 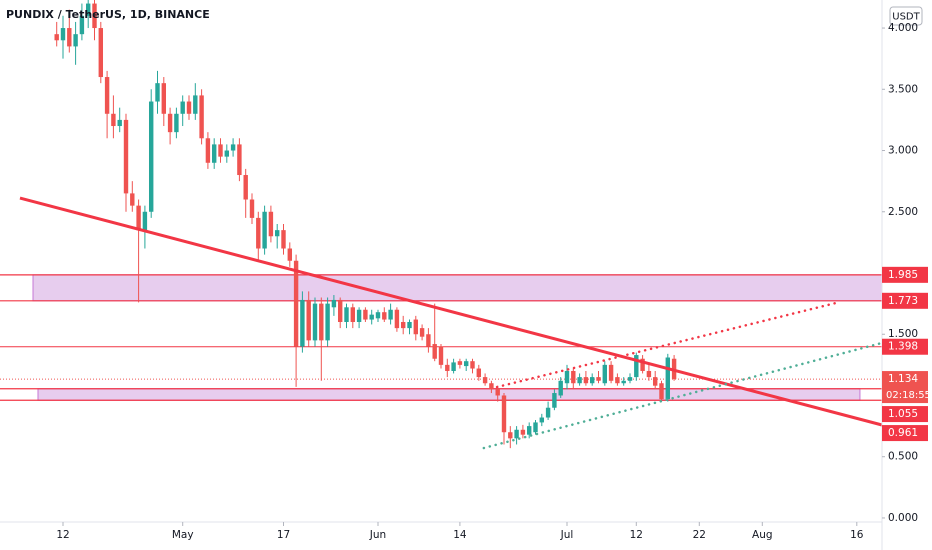 What do you see at coordinates (857, 535) in the screenshot?
I see `x-tick-label: 16` at bounding box center [857, 535].